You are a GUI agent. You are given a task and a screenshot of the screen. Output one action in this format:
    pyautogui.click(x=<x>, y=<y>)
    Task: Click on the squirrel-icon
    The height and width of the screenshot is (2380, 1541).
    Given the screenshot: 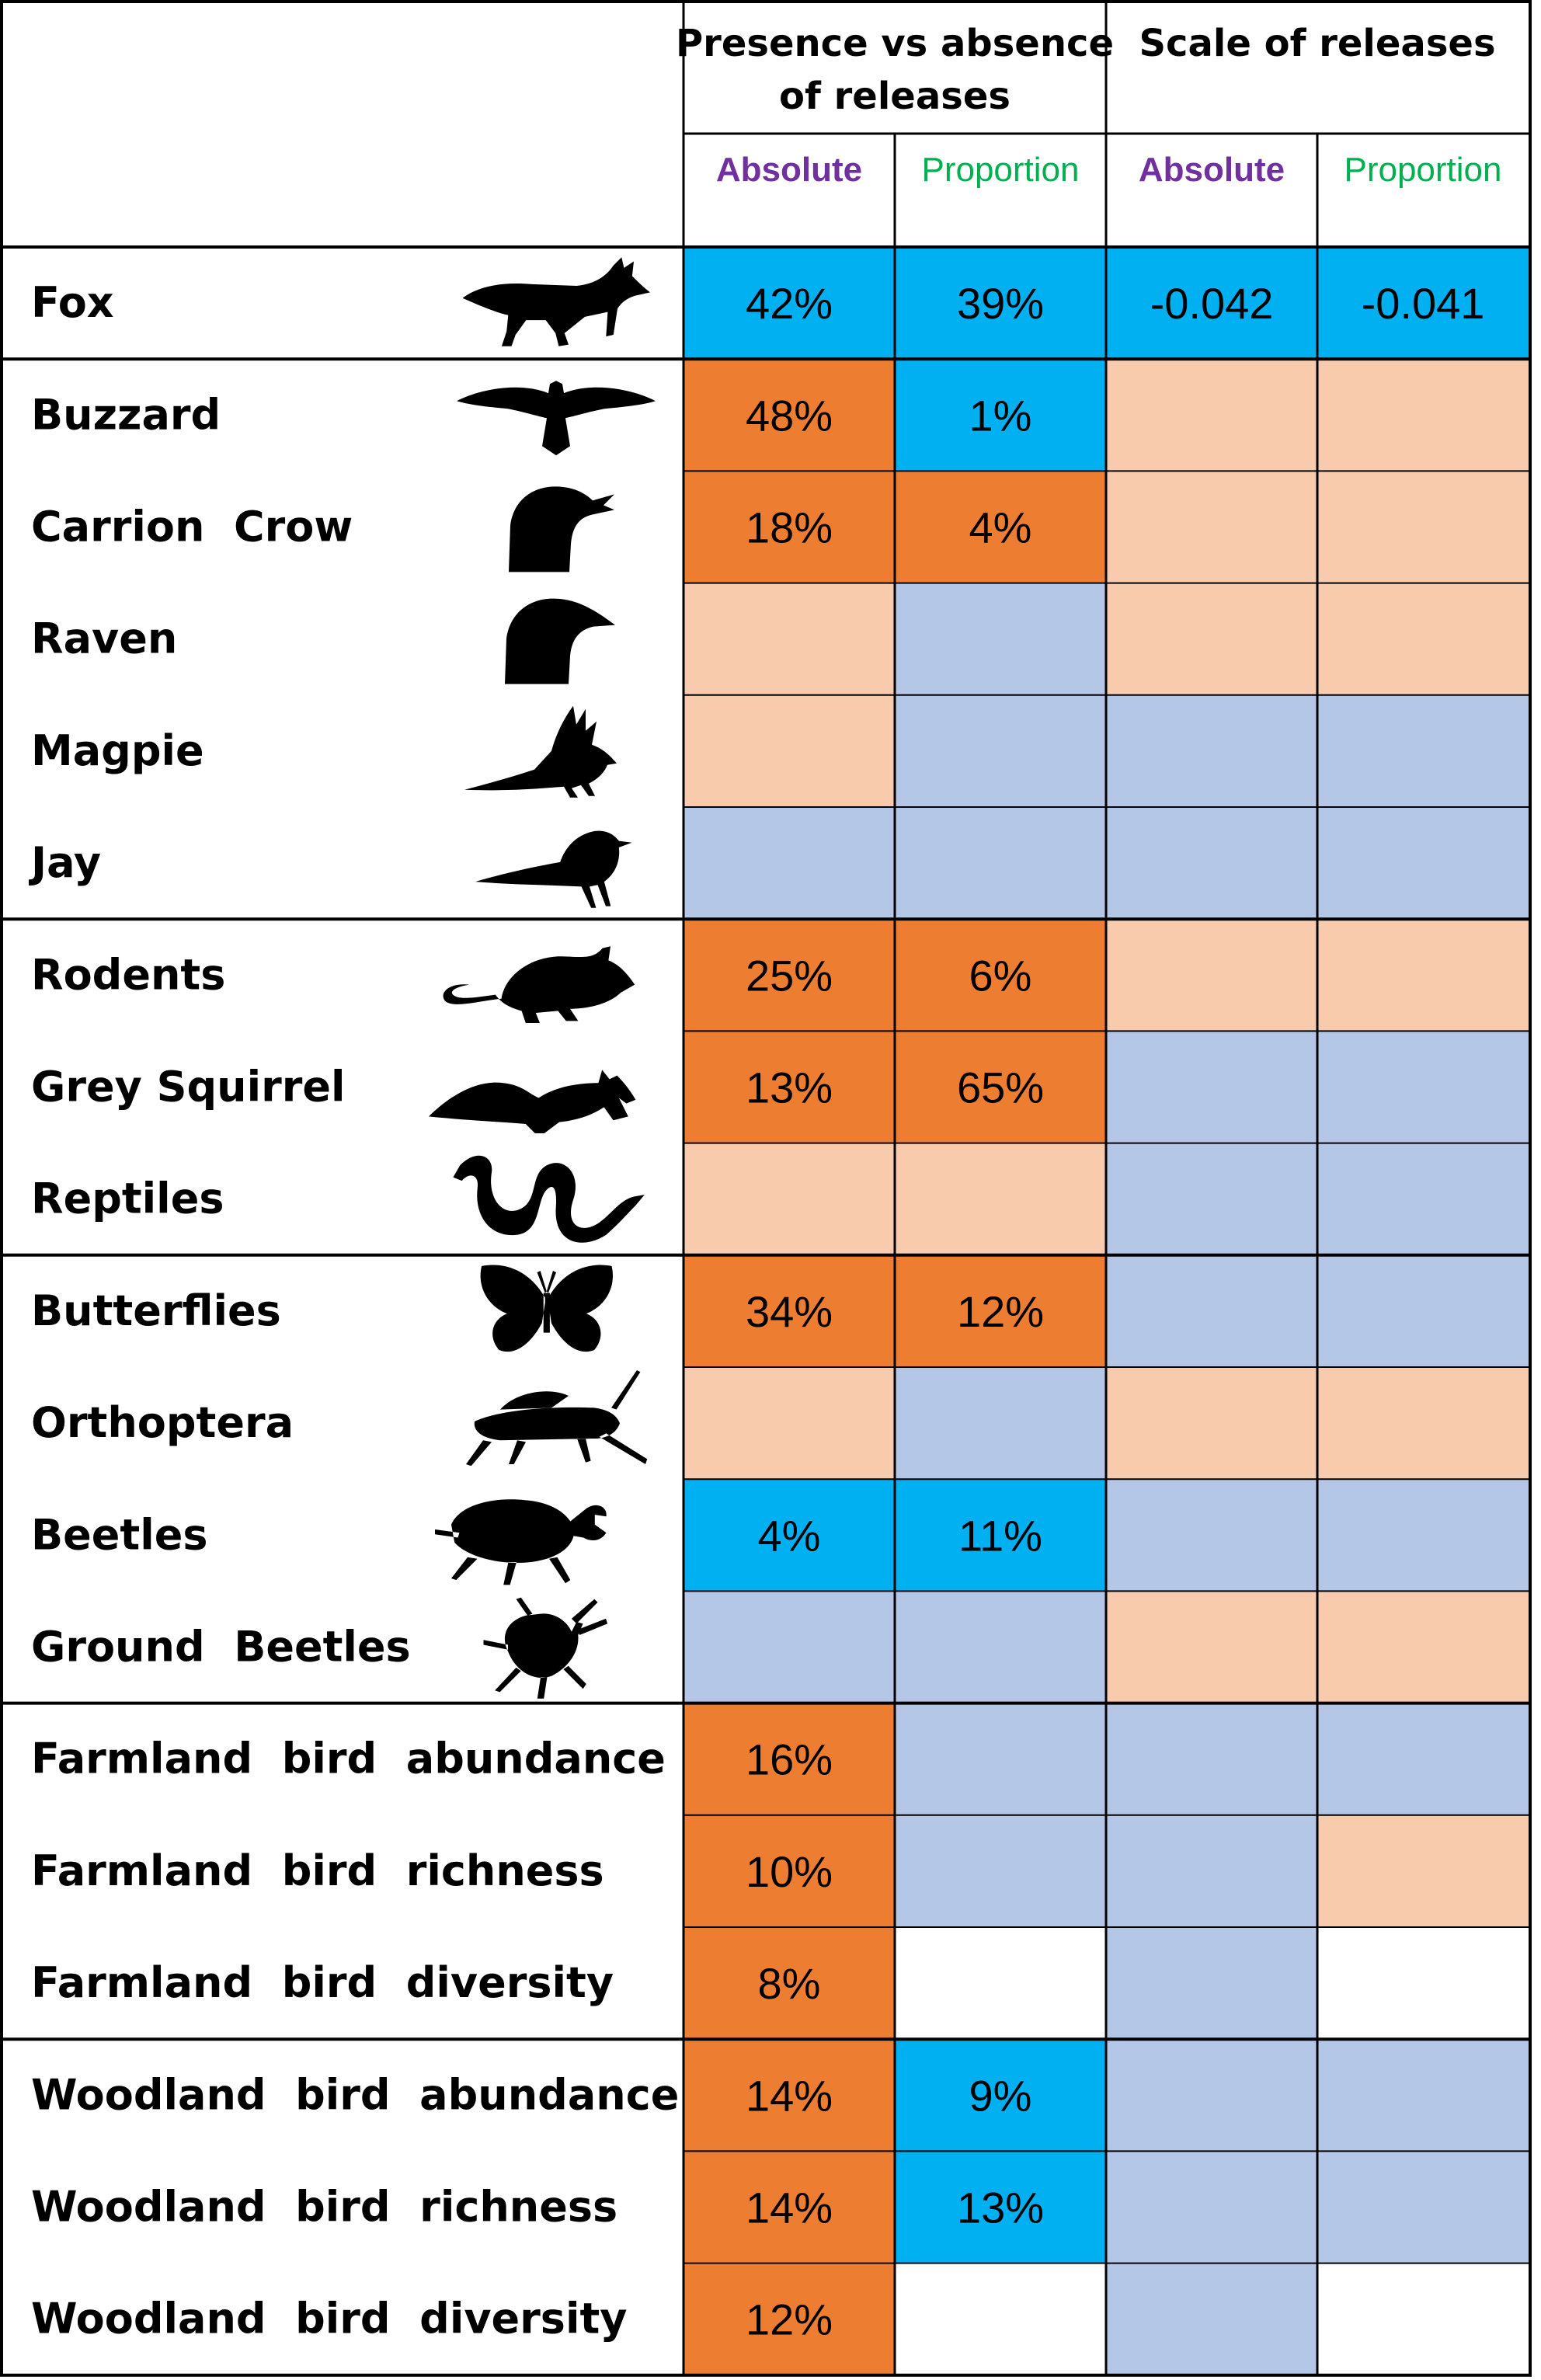 What is the action you would take?
    pyautogui.click(x=532, y=1102)
    